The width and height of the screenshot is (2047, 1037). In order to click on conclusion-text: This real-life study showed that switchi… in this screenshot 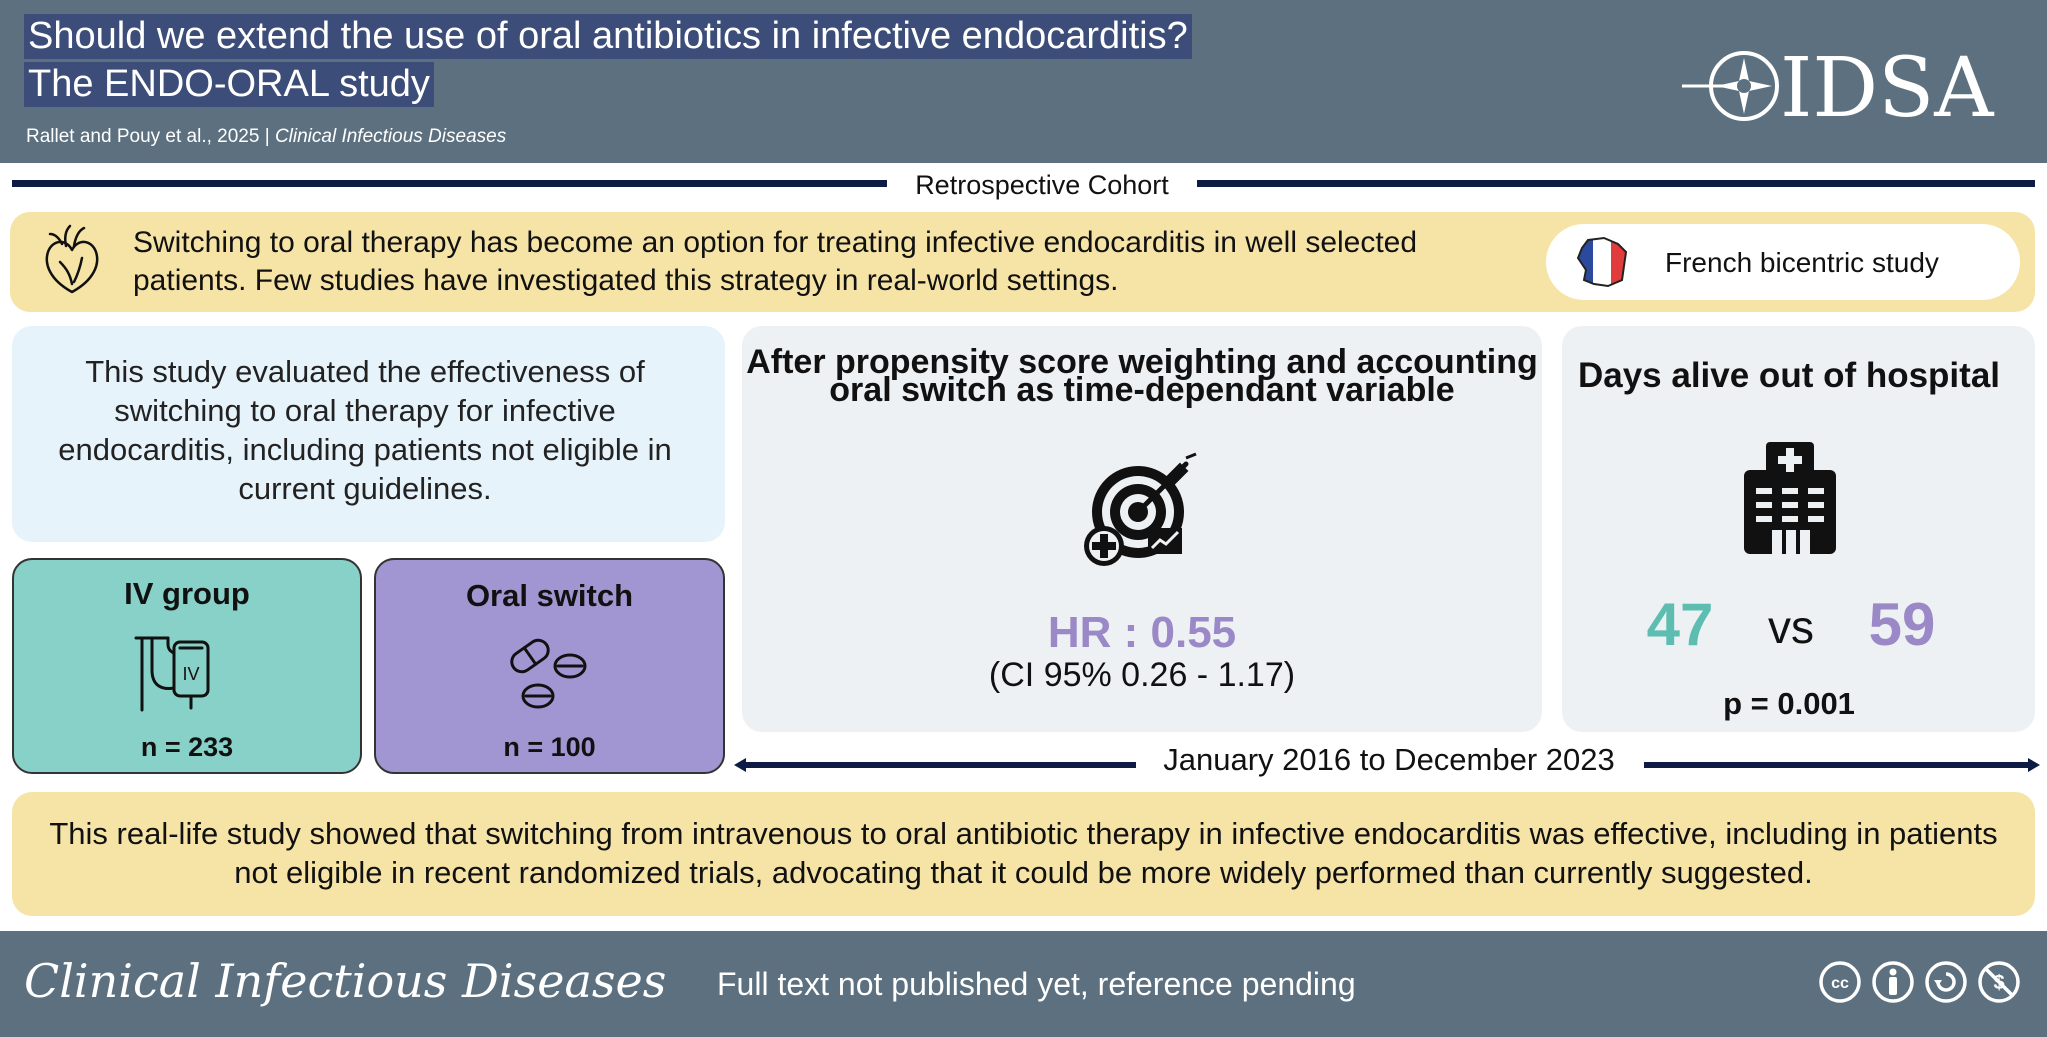, I will do `click(1023, 853)`.